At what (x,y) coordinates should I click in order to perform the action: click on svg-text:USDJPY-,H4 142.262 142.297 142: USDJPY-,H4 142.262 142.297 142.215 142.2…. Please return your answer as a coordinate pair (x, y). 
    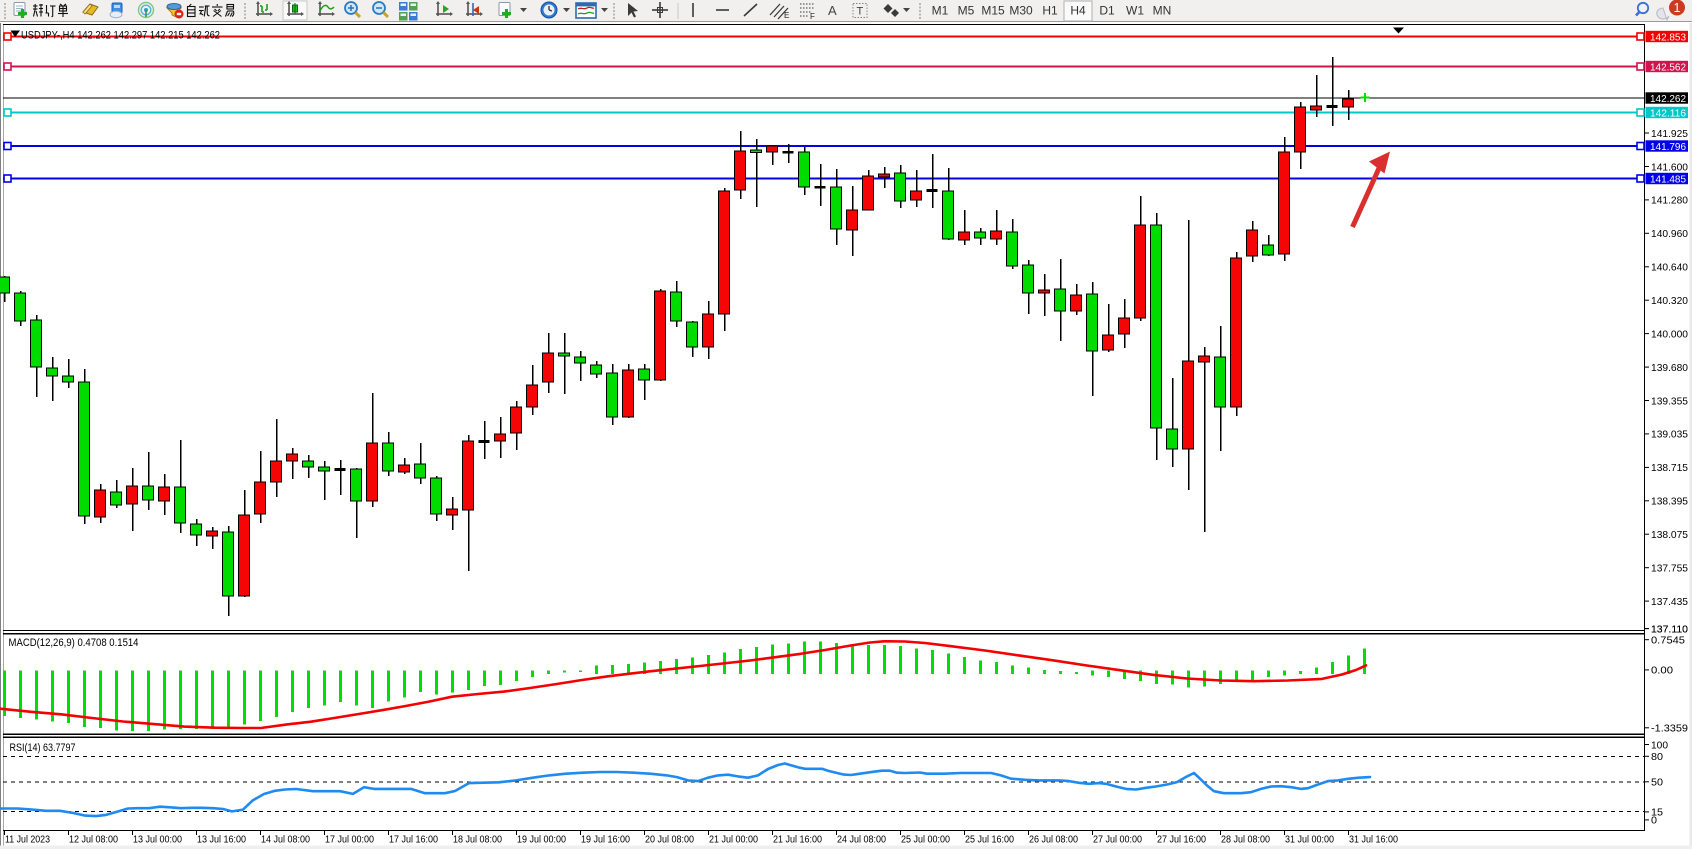
    Looking at the image, I should click on (120, 36).